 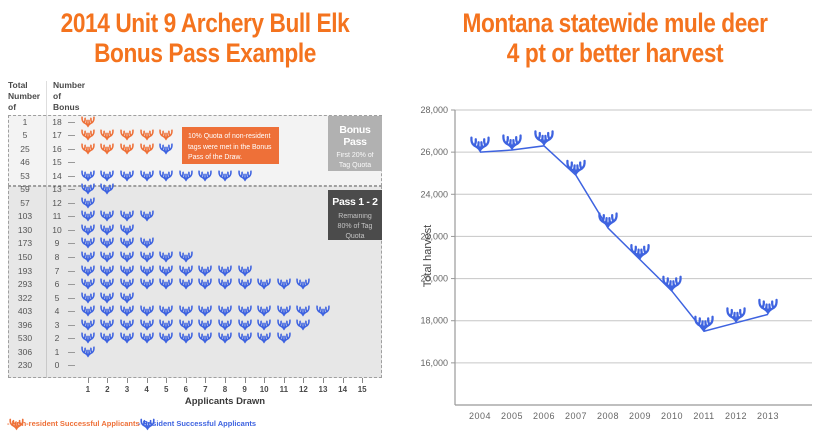 I want to click on x-tick-label: 6, so click(x=186, y=389).